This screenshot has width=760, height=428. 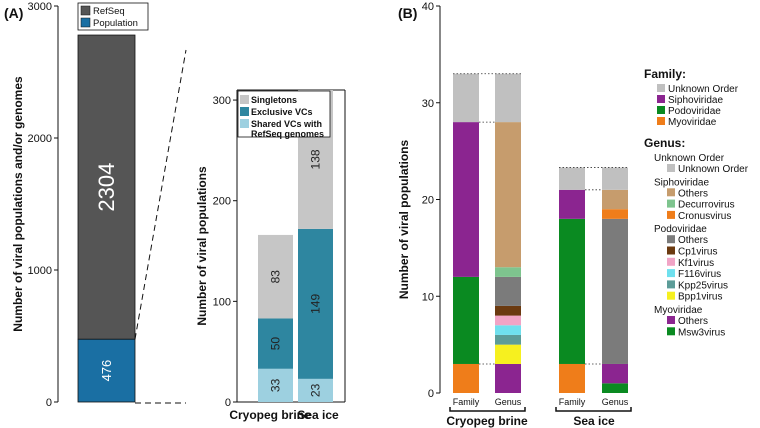 What do you see at coordinates (404, 220) in the screenshot?
I see `panel-b-y-axis-label: Number of viral populations` at bounding box center [404, 220].